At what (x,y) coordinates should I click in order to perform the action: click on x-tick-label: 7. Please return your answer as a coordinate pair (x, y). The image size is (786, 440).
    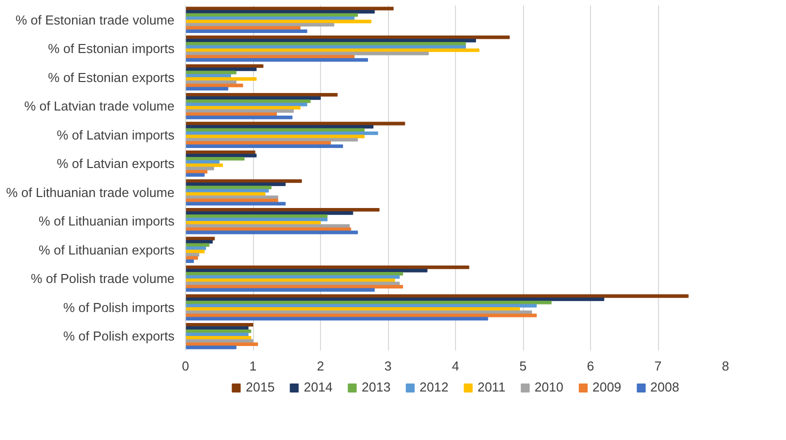
    Looking at the image, I should click on (658, 366).